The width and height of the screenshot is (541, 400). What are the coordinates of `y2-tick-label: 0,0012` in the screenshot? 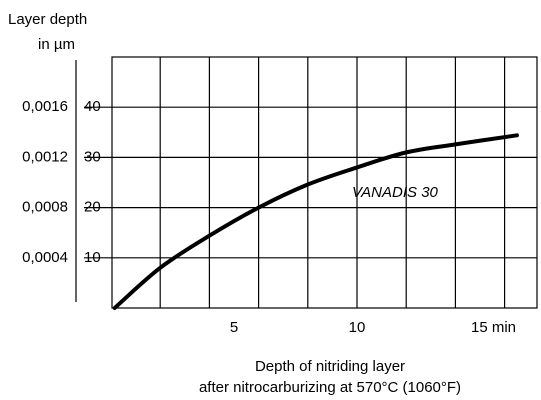 It's located at (45, 156).